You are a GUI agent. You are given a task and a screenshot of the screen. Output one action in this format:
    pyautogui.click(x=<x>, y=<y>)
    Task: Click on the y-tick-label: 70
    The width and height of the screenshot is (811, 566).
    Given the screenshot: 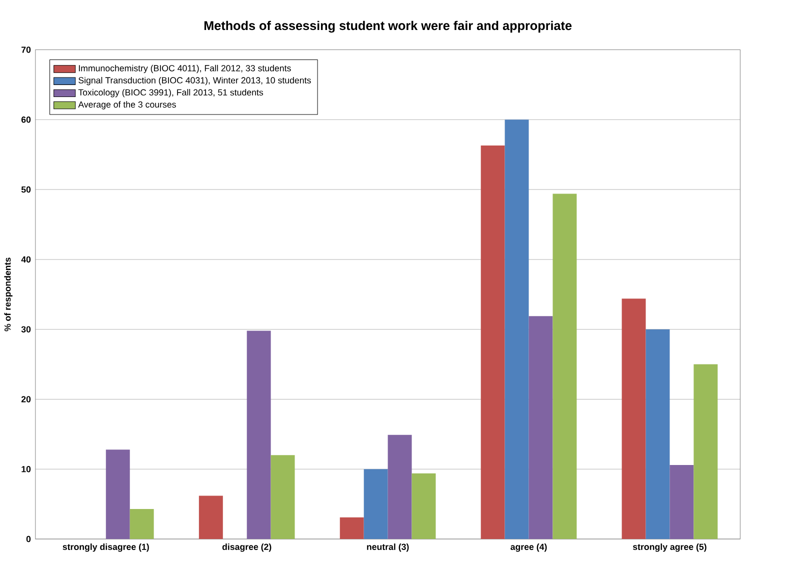 What is the action you would take?
    pyautogui.click(x=26, y=50)
    